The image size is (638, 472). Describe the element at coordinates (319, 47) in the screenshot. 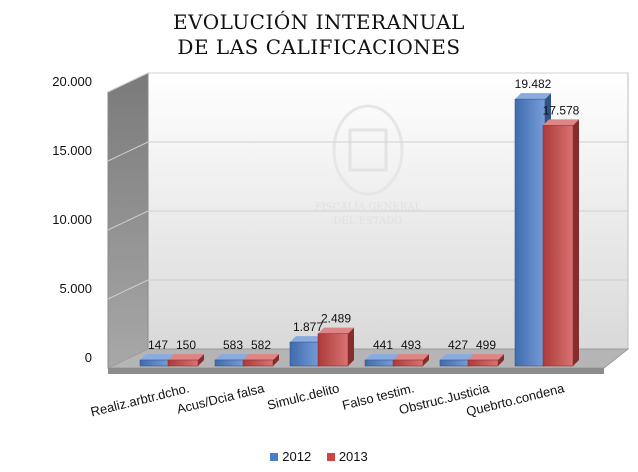

I see `chart-title-line-2: DE LAS CALIFICACIONES` at that location.